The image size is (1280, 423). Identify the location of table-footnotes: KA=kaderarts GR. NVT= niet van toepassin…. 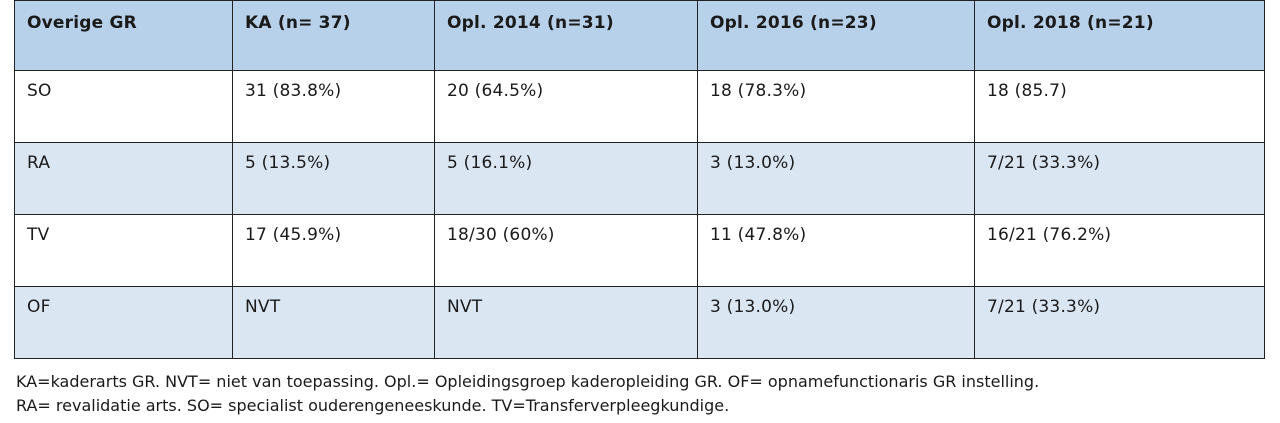
(527, 394).